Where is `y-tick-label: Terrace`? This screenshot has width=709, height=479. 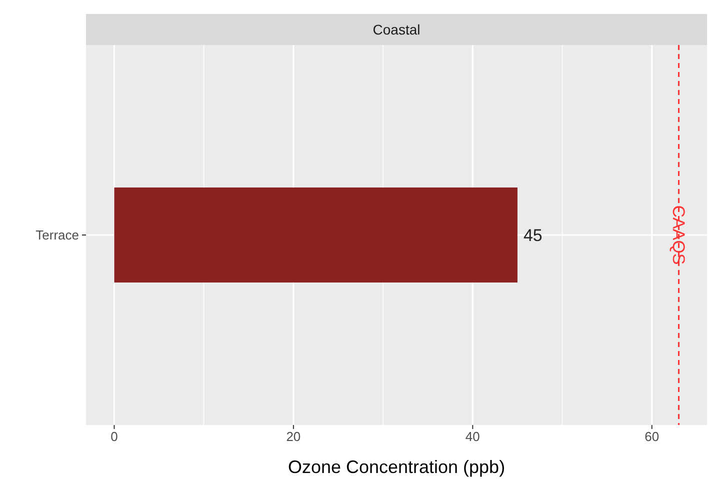
y-tick-label: Terrace is located at coordinates (57, 235).